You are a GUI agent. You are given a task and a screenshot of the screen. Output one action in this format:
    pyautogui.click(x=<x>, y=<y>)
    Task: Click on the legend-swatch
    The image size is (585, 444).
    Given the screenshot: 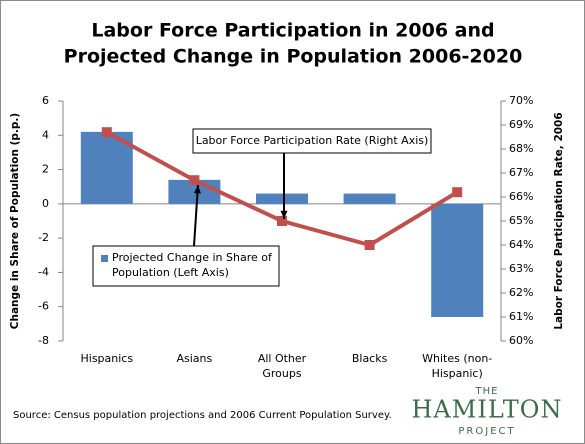 What is the action you would take?
    pyautogui.click(x=104, y=258)
    